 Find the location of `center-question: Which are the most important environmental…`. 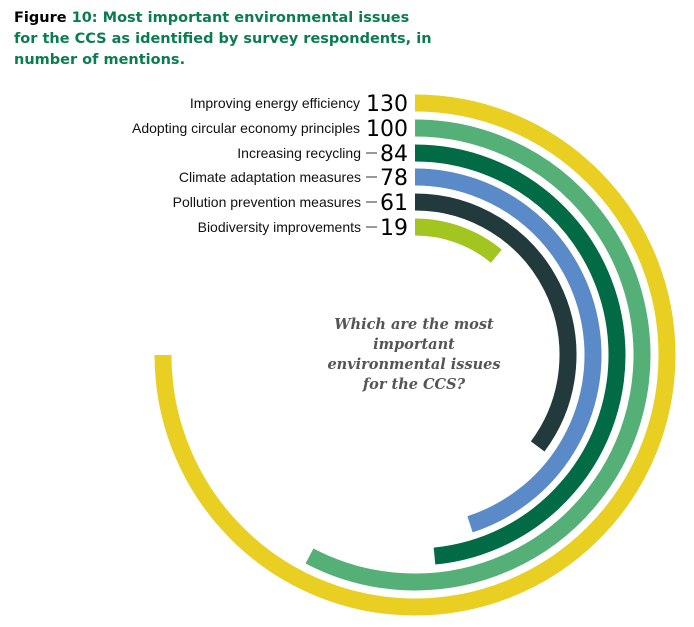

center-question: Which are the most important environmental… is located at coordinates (413, 354).